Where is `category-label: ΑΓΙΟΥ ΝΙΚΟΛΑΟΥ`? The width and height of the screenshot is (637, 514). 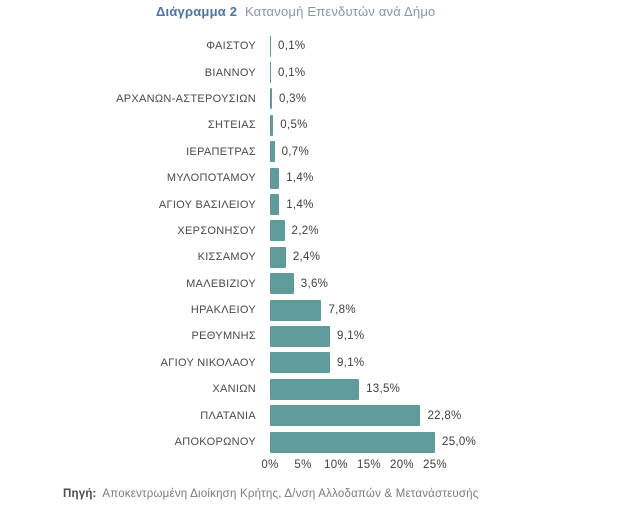 category-label: ΑΓΙΟΥ ΝΙΚΟΛΑΟΥ is located at coordinates (208, 362).